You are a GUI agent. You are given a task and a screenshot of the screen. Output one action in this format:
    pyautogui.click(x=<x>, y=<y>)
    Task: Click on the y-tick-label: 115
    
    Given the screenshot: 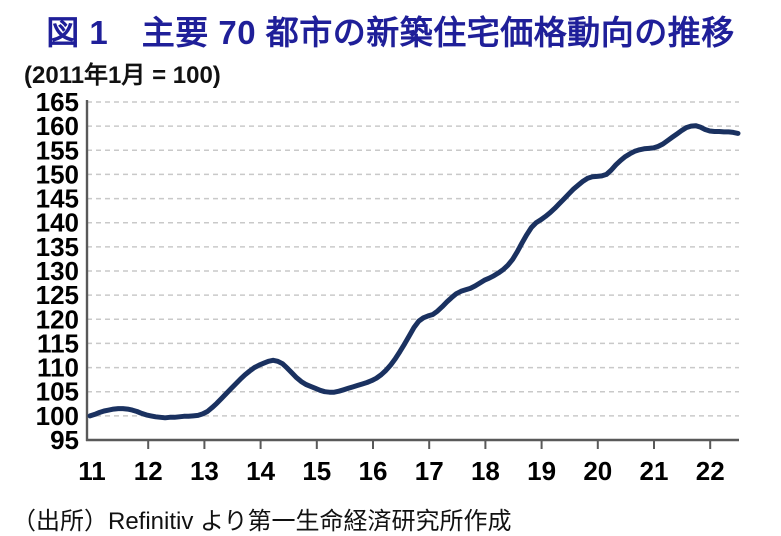 What is the action you would take?
    pyautogui.click(x=58, y=343)
    